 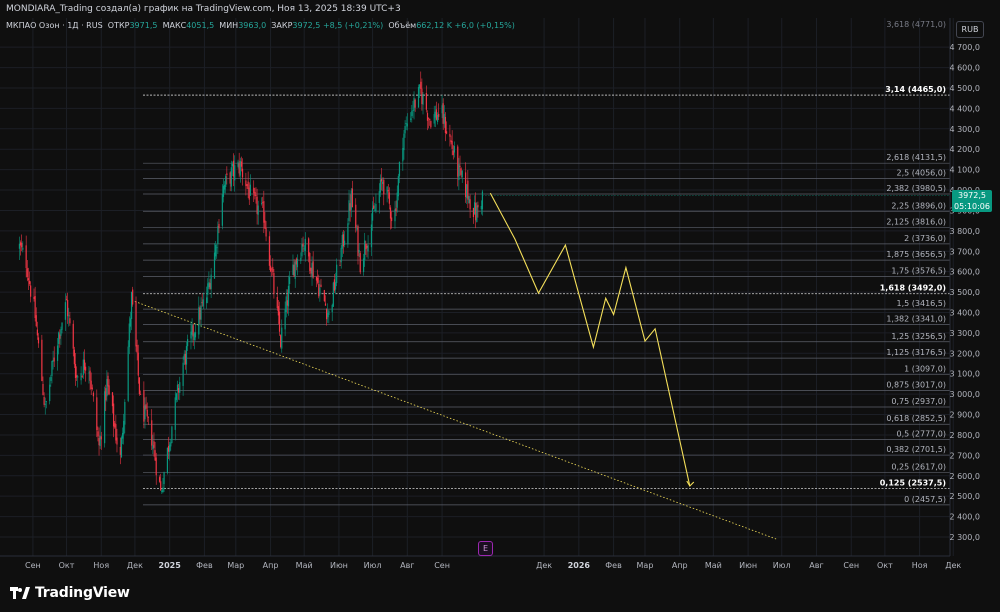 I want to click on x-tick-label: 2026, so click(x=579, y=565).